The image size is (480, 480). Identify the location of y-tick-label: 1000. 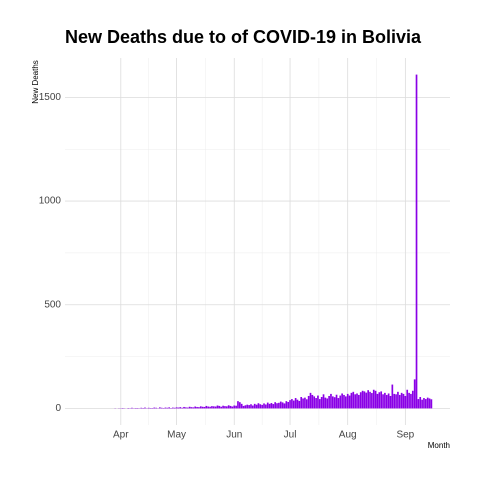
(50, 201).